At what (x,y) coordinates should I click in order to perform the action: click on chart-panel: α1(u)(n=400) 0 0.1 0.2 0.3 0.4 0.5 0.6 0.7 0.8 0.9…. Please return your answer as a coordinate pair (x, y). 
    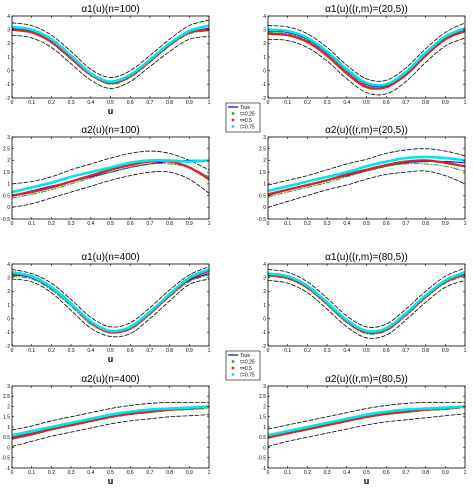
    Looking at the image, I should click on (108, 308).